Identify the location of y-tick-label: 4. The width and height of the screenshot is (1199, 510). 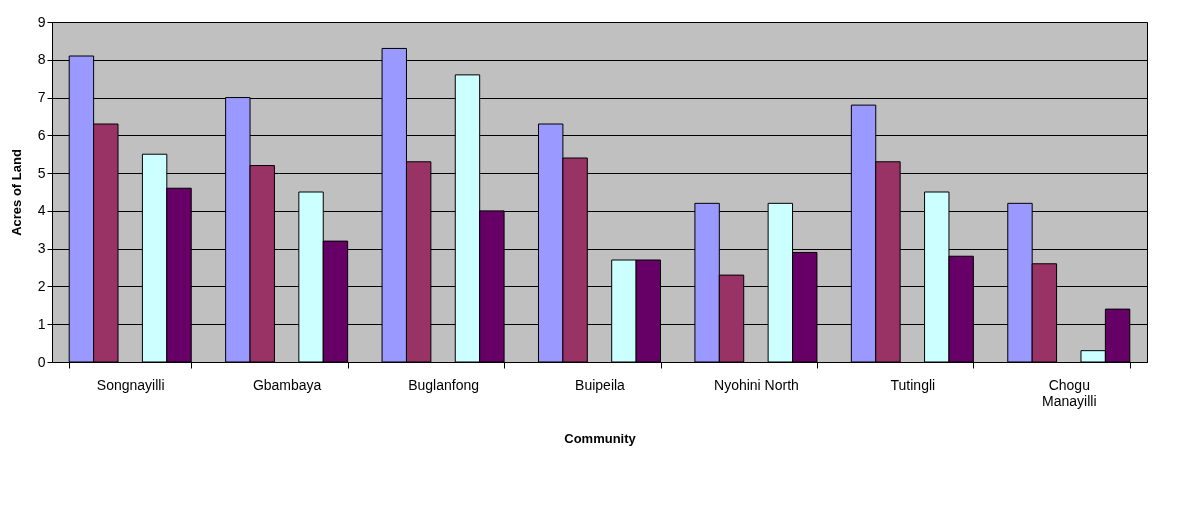
(41, 210).